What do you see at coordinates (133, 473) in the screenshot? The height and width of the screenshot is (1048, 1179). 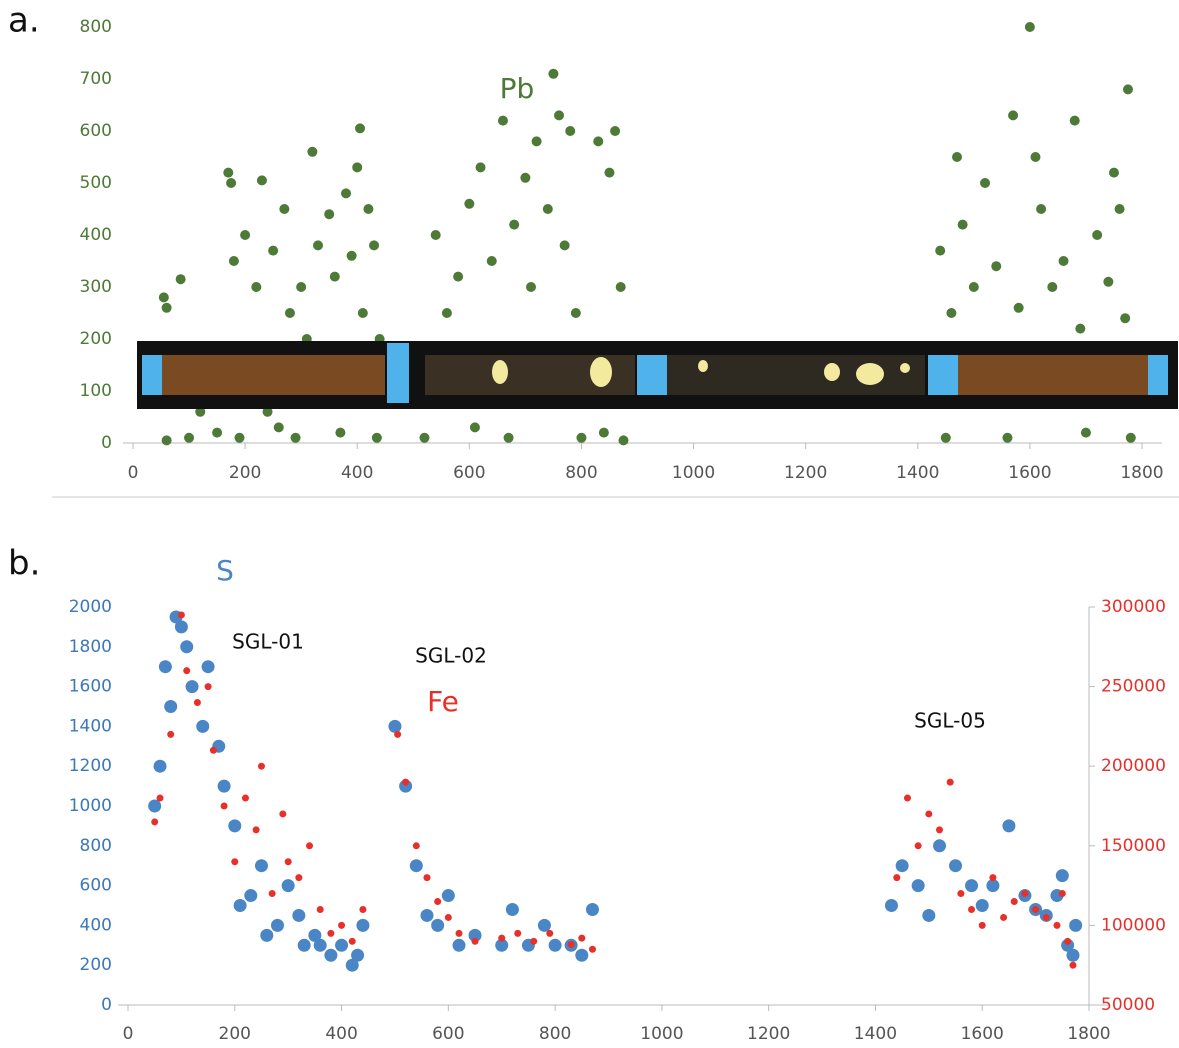 I see `x-tick-label: 0` at bounding box center [133, 473].